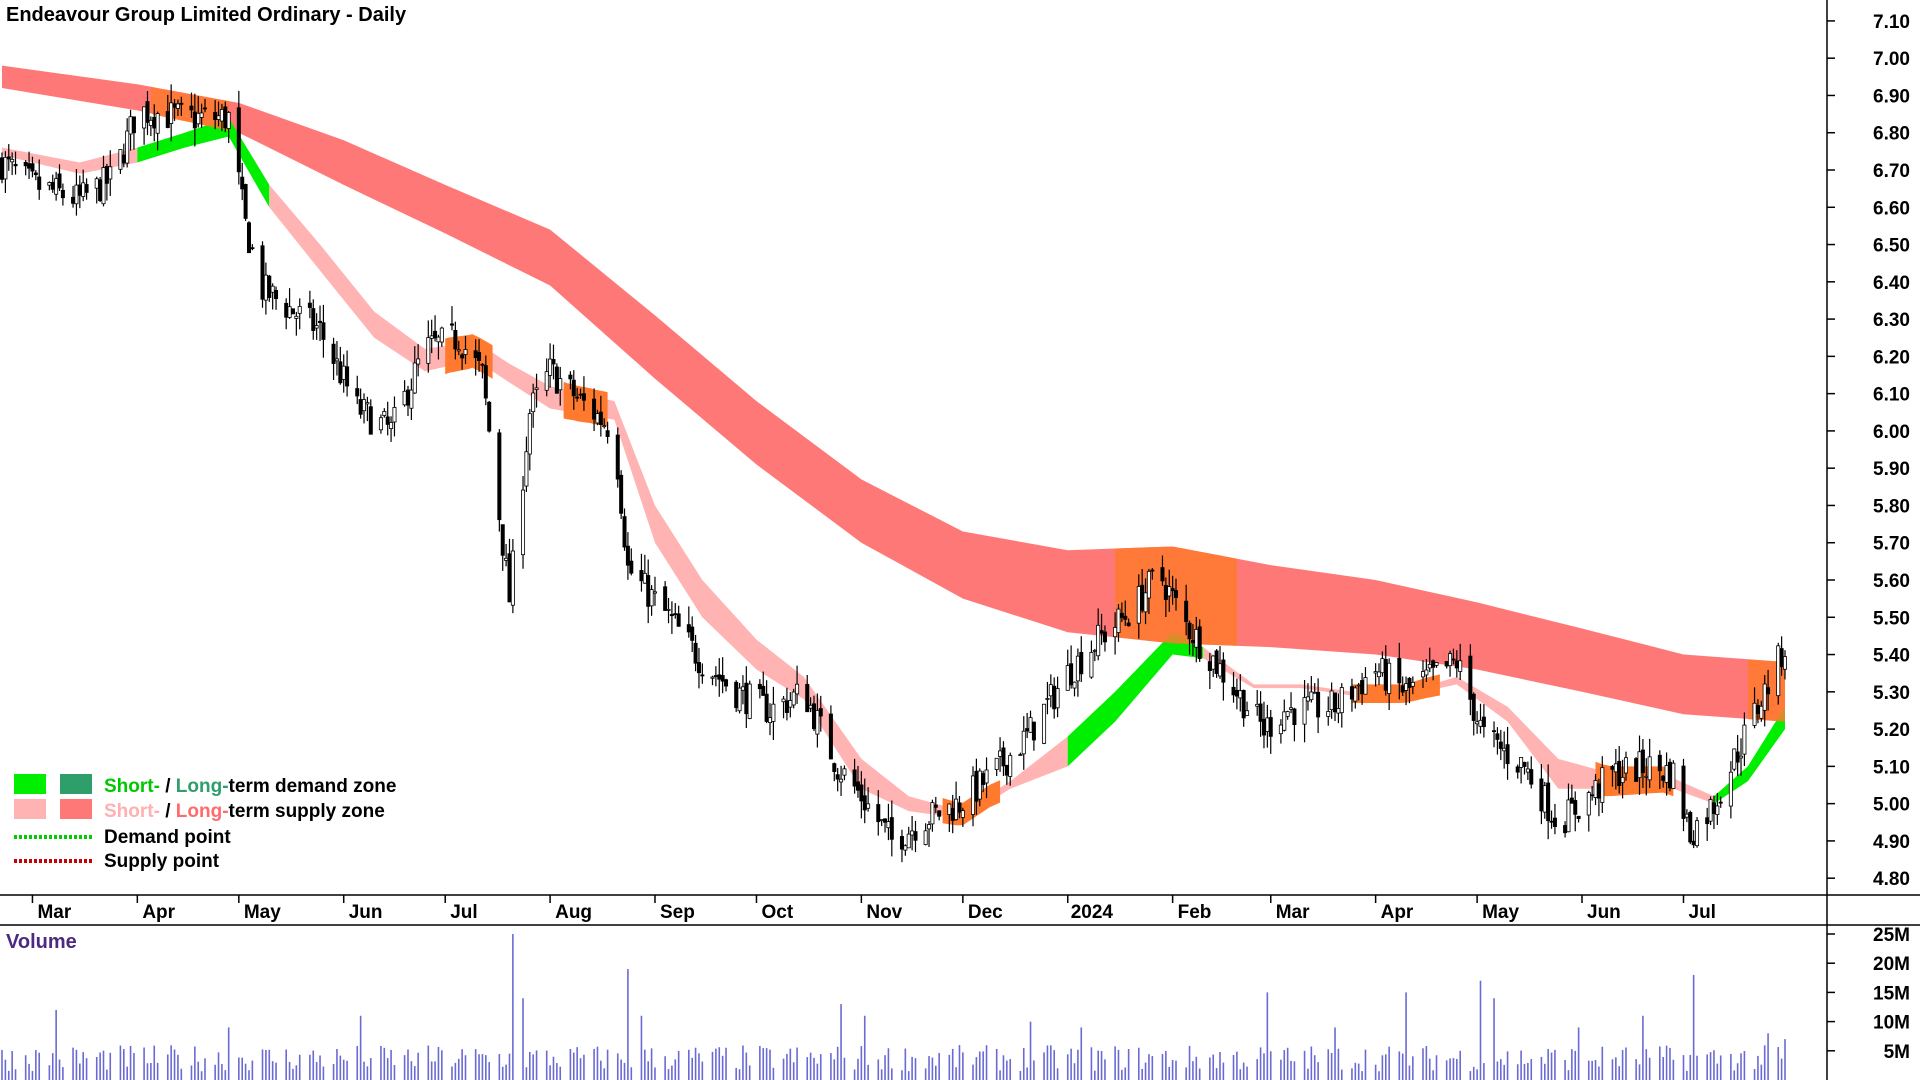 The height and width of the screenshot is (1080, 1920). I want to click on volume-tick-label: 5M, so click(1897, 1052).